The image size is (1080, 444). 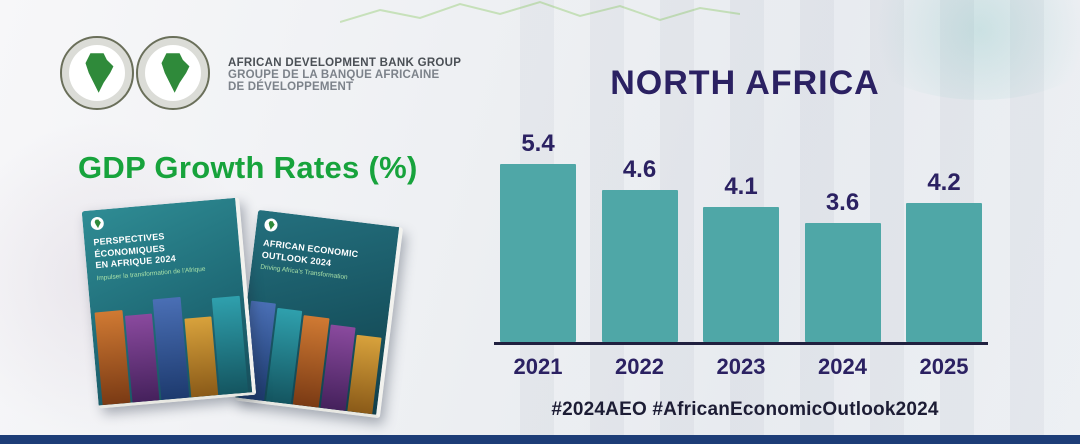 What do you see at coordinates (540, 439) in the screenshot?
I see `bottom-accent-bar` at bounding box center [540, 439].